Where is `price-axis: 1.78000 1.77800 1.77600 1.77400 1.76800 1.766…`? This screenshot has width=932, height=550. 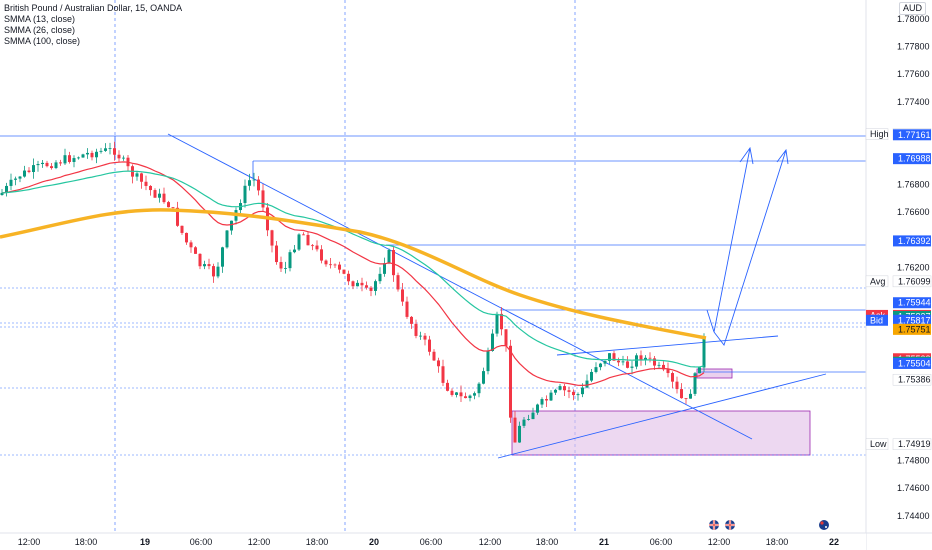
price-axis: 1.78000 1.77800 1.77600 1.77400 1.76800 1.766… is located at coordinates (898, 275).